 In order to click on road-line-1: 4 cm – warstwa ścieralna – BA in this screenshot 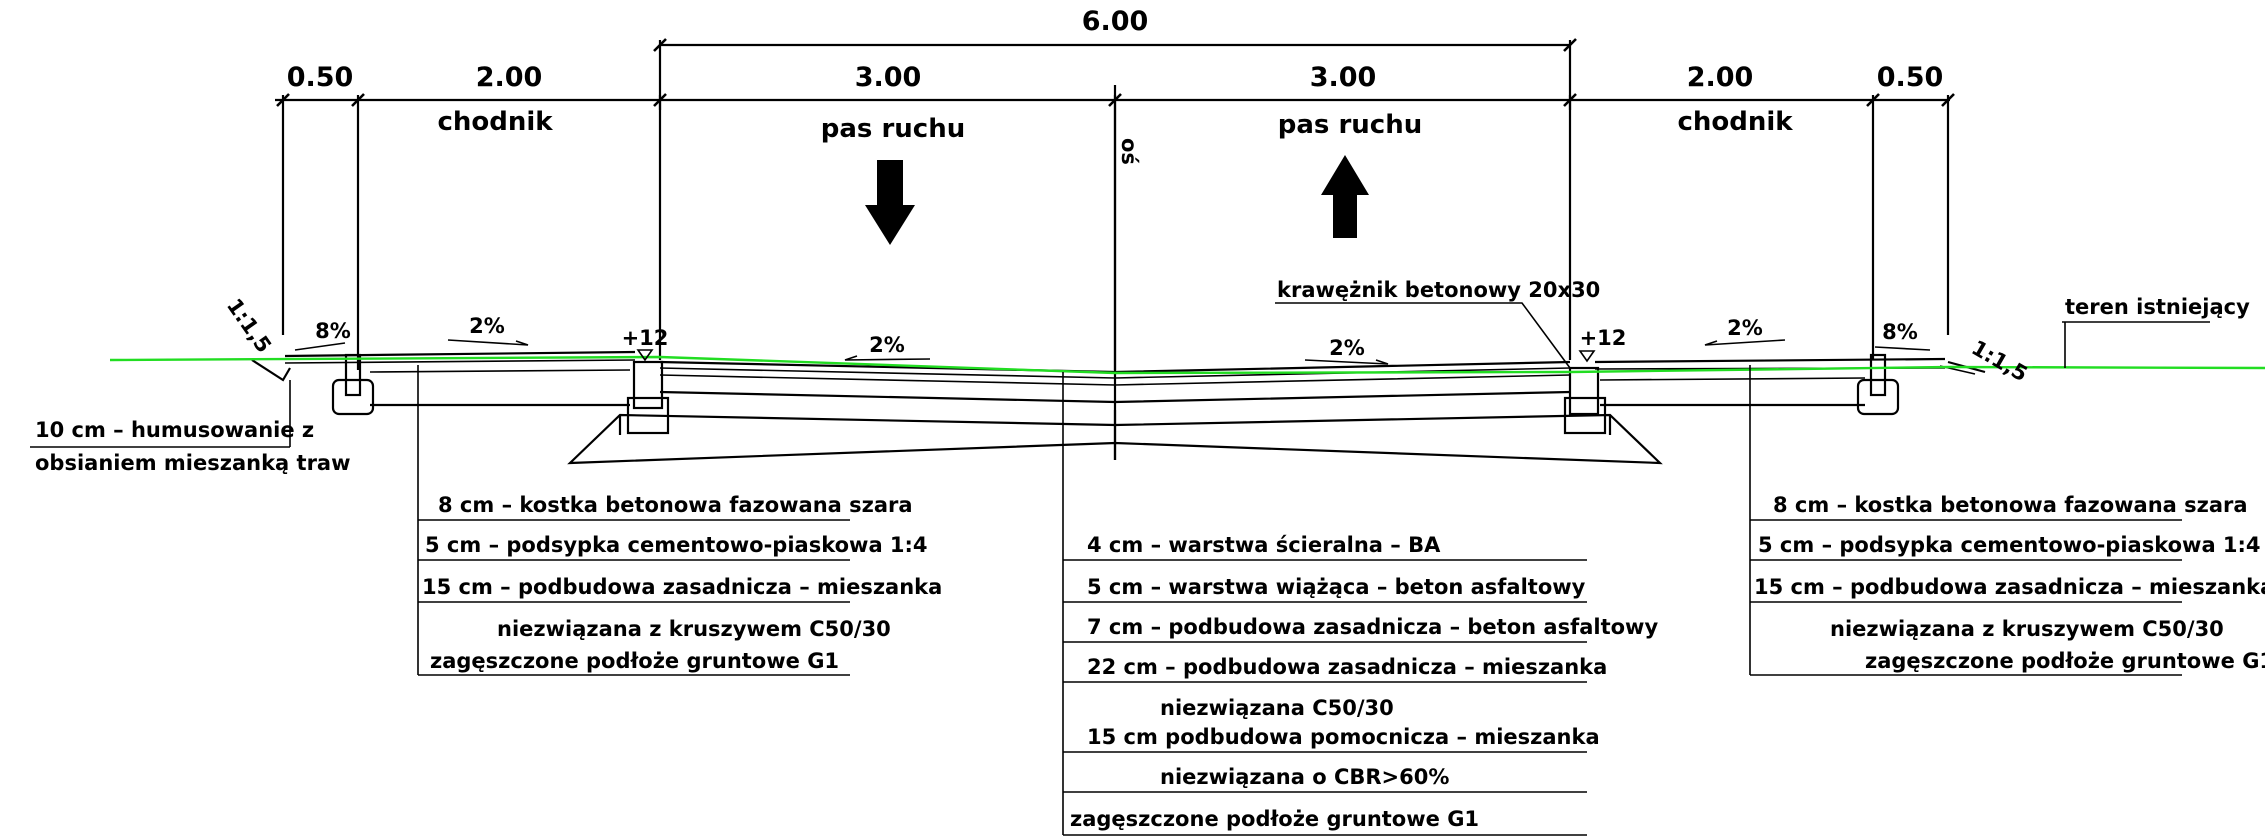, I will do `click(1264, 545)`.